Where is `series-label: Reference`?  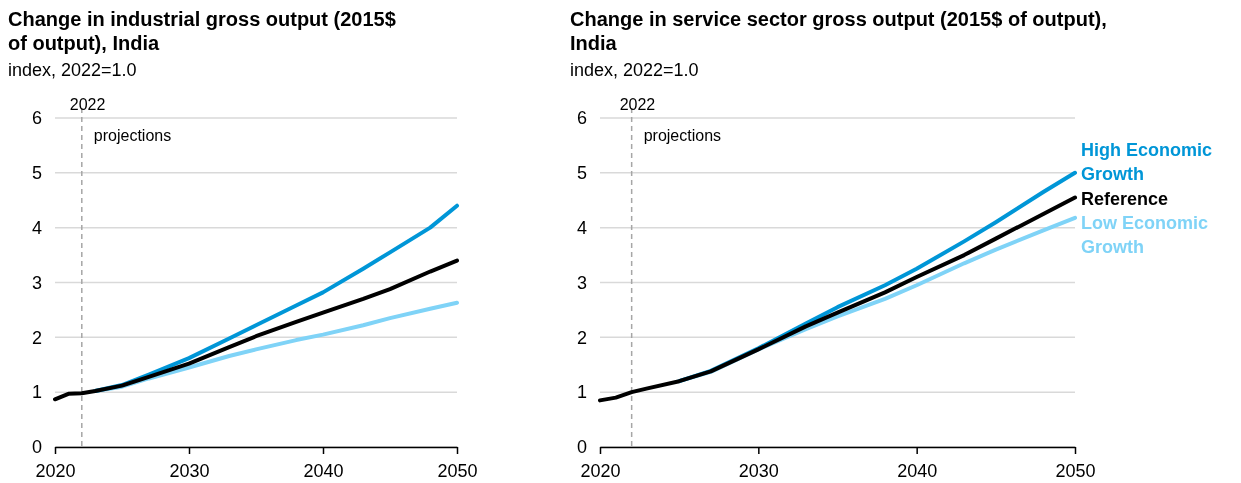 series-label: Reference is located at coordinates (1125, 198).